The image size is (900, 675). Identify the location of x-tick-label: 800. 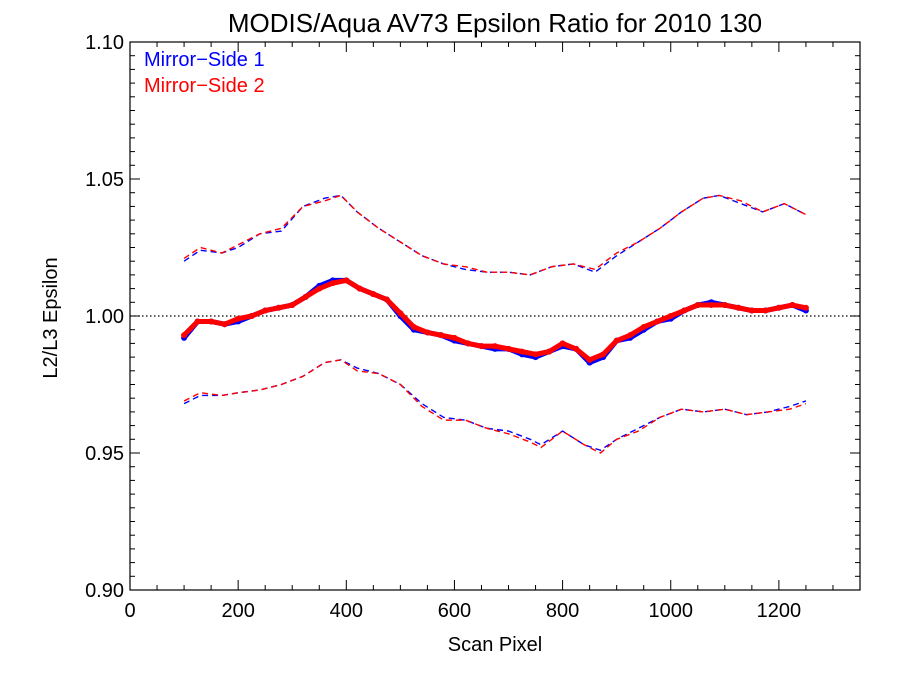
(562, 611).